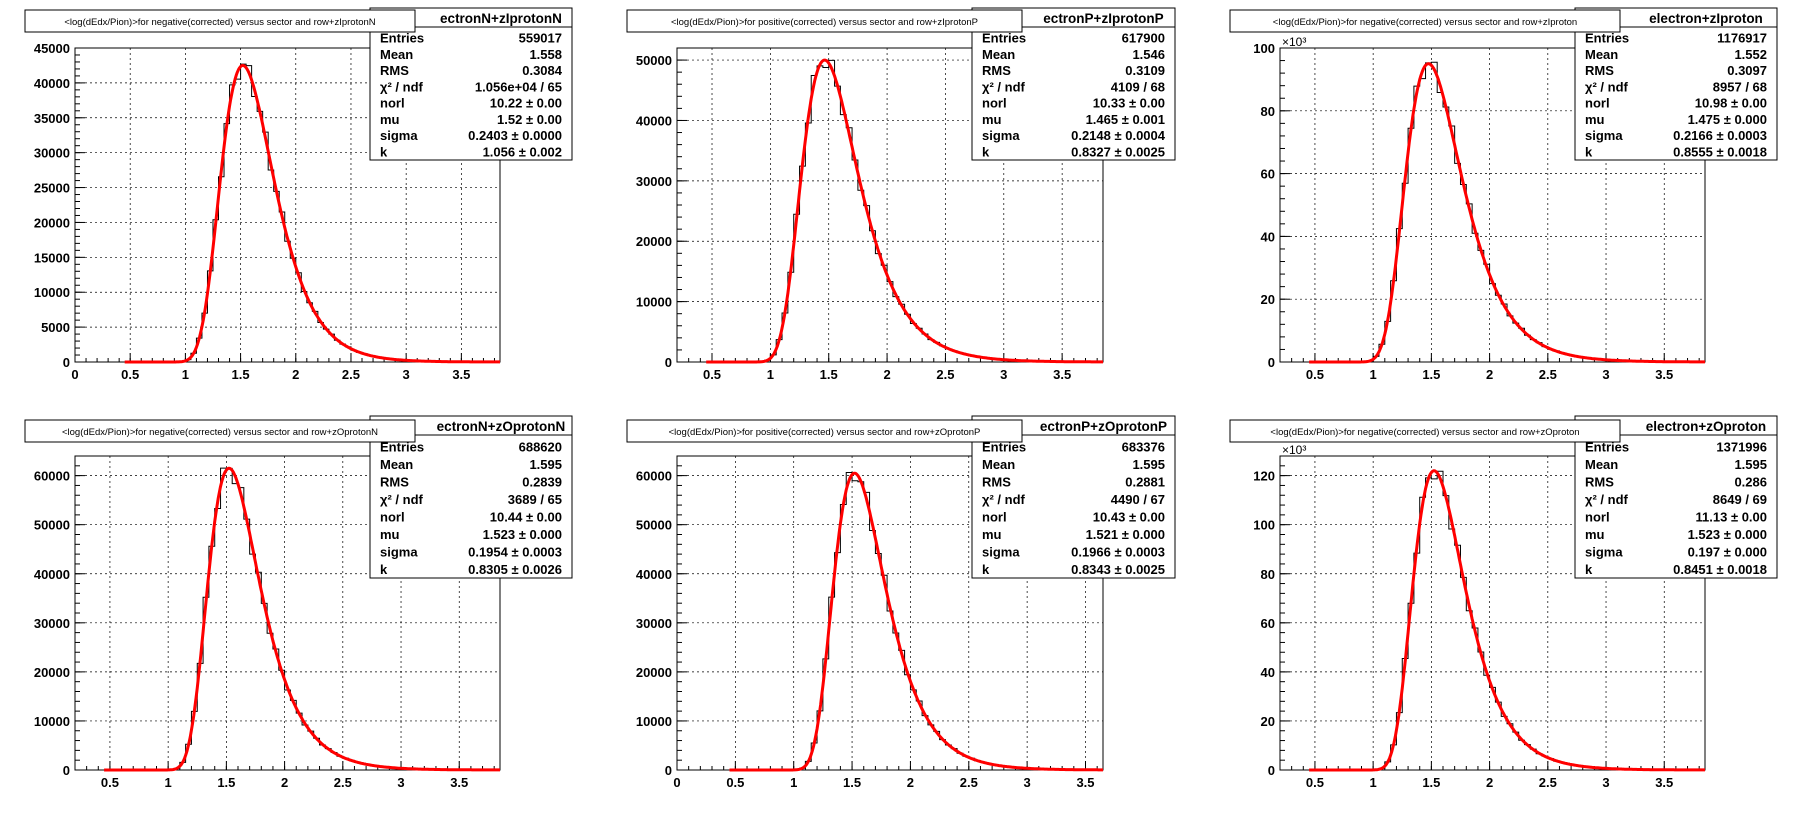 The height and width of the screenshot is (814, 1800). Describe the element at coordinates (540, 38) in the screenshot. I see `stats-value: 559017` at that location.